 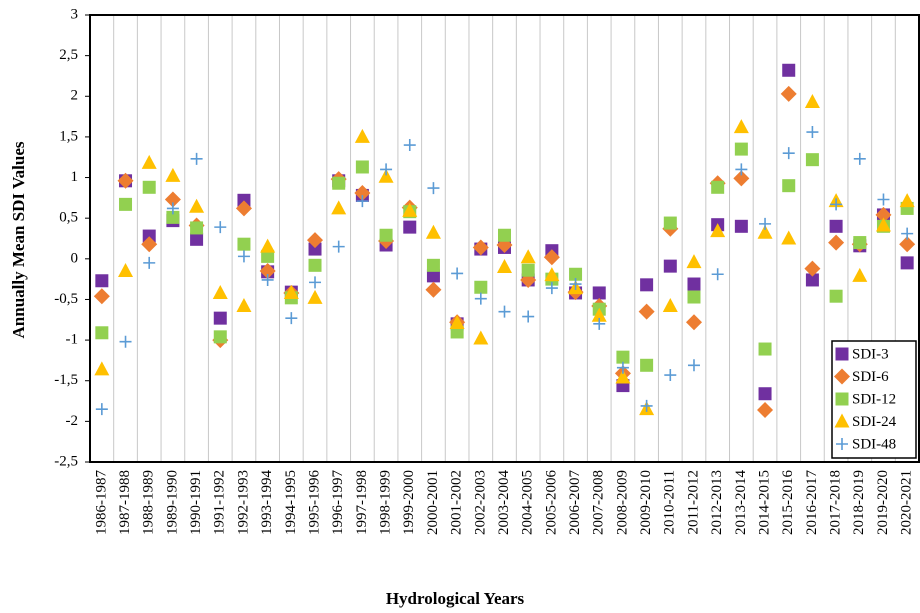 I want to click on x-tick-label: 1993-1994, so click(x=267, y=502).